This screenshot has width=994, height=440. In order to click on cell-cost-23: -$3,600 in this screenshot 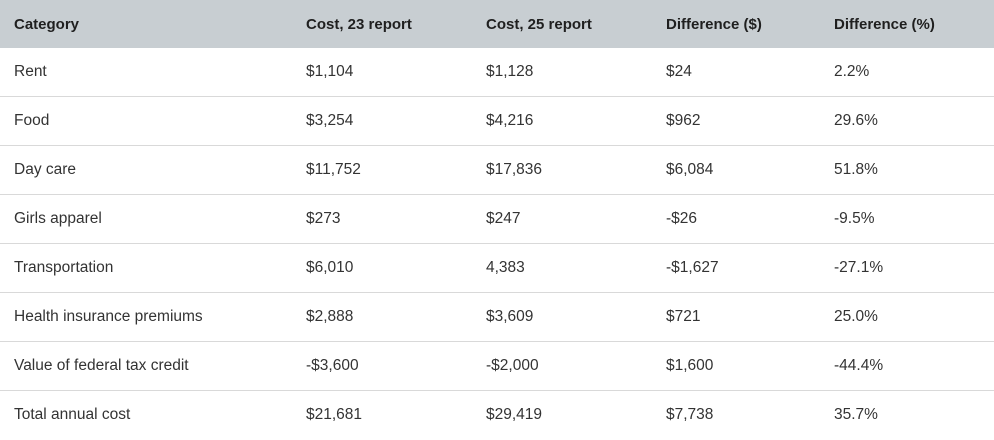, I will do `click(382, 366)`.